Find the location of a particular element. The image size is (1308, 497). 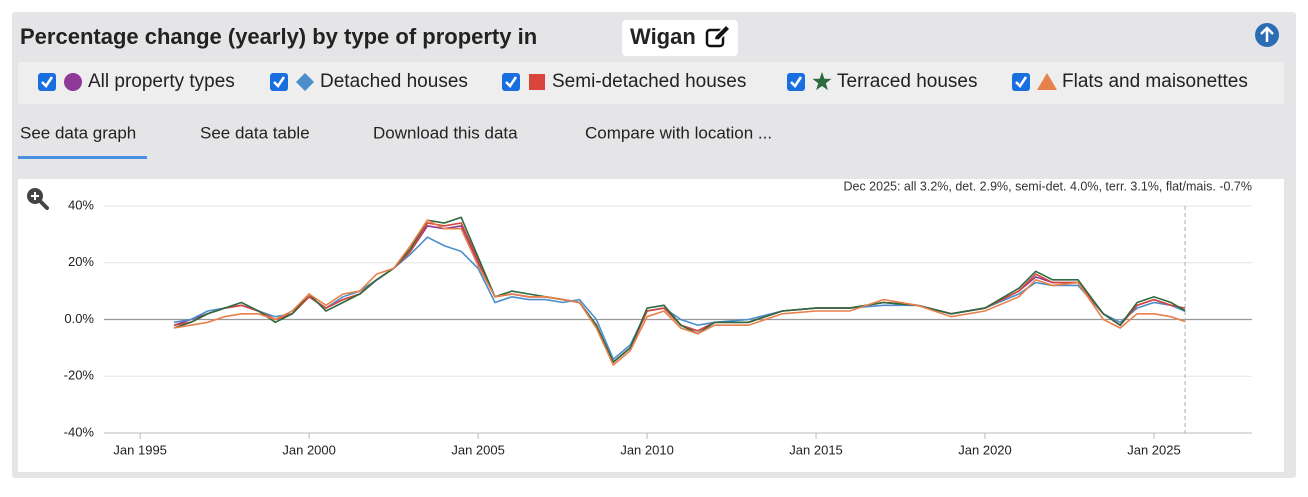

x-tick-label: Jan 2025 is located at coordinates (1154, 449).